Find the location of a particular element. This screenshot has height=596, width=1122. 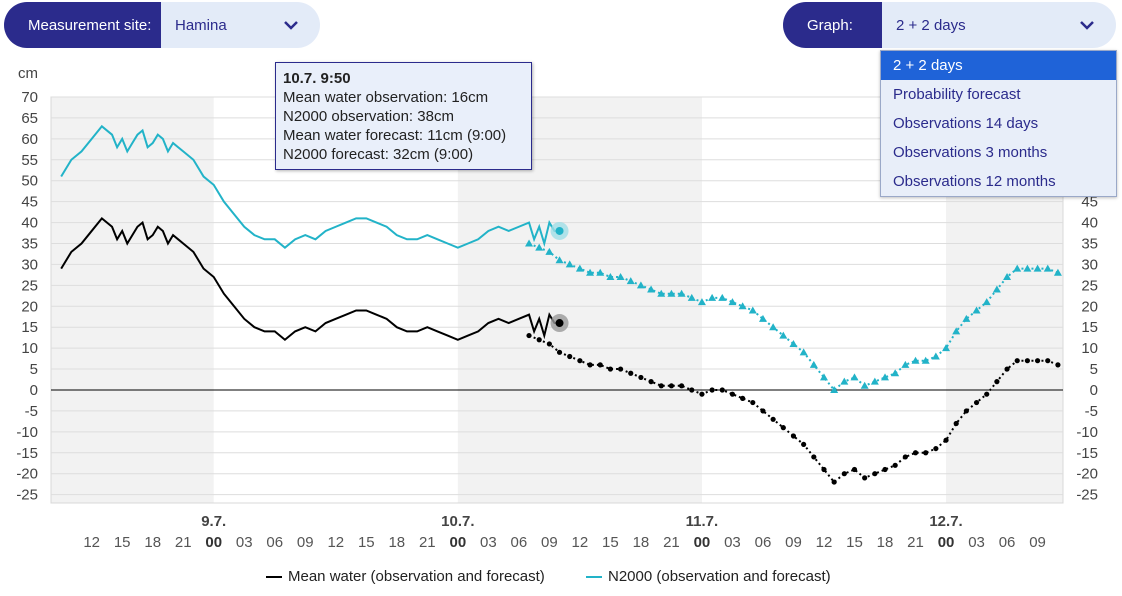

n2000-forecast-line is located at coordinates (793, 317).